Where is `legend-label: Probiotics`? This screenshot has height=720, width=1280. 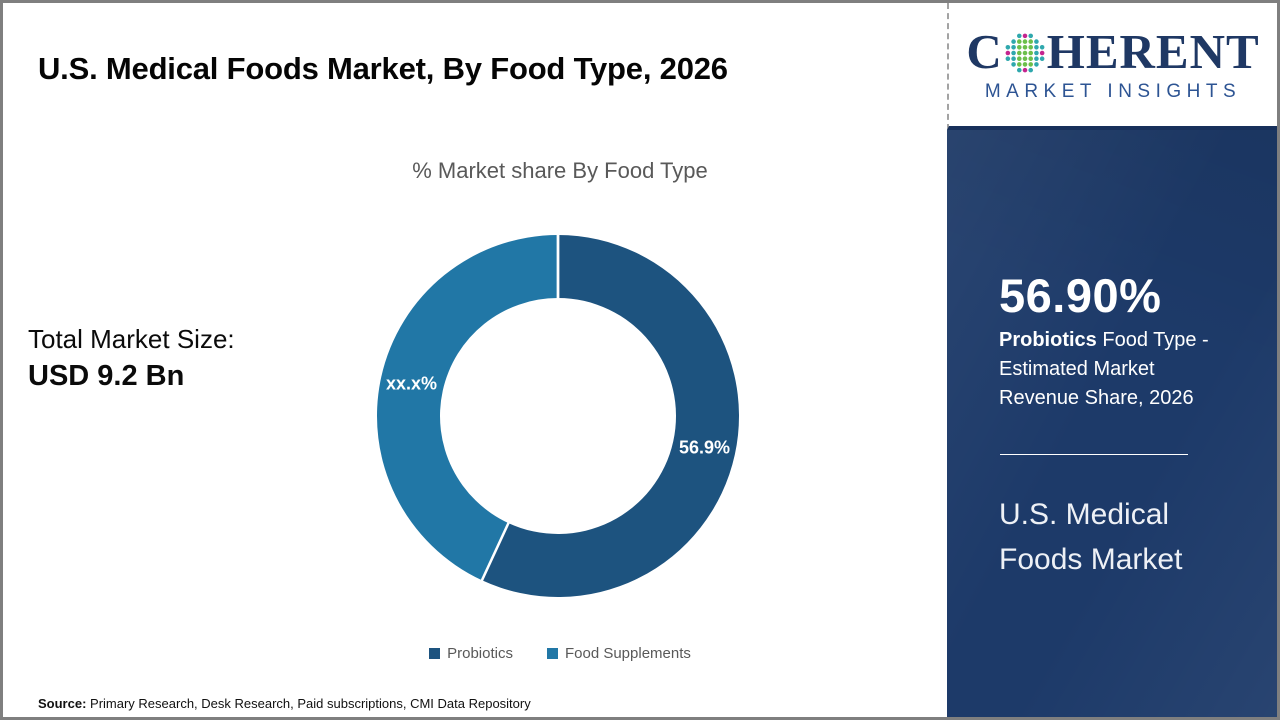
legend-label: Probiotics is located at coordinates (480, 653).